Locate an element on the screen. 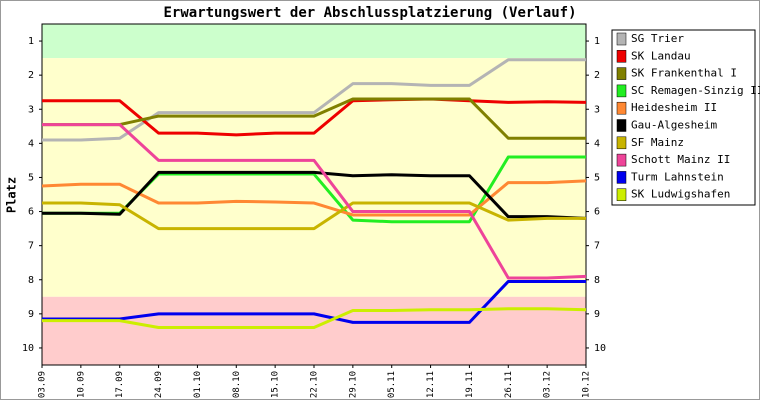  x-tick-label: 03.12 is located at coordinates (548, 384).